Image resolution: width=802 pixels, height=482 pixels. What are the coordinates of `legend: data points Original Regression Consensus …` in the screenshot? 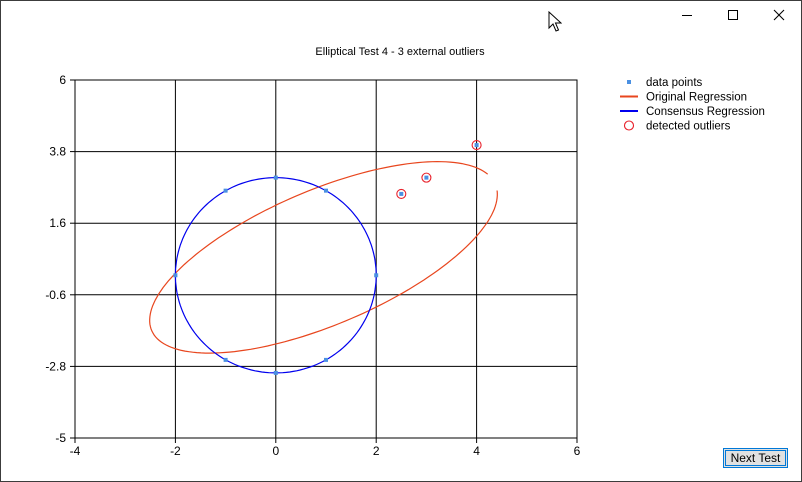 It's located at (692, 105).